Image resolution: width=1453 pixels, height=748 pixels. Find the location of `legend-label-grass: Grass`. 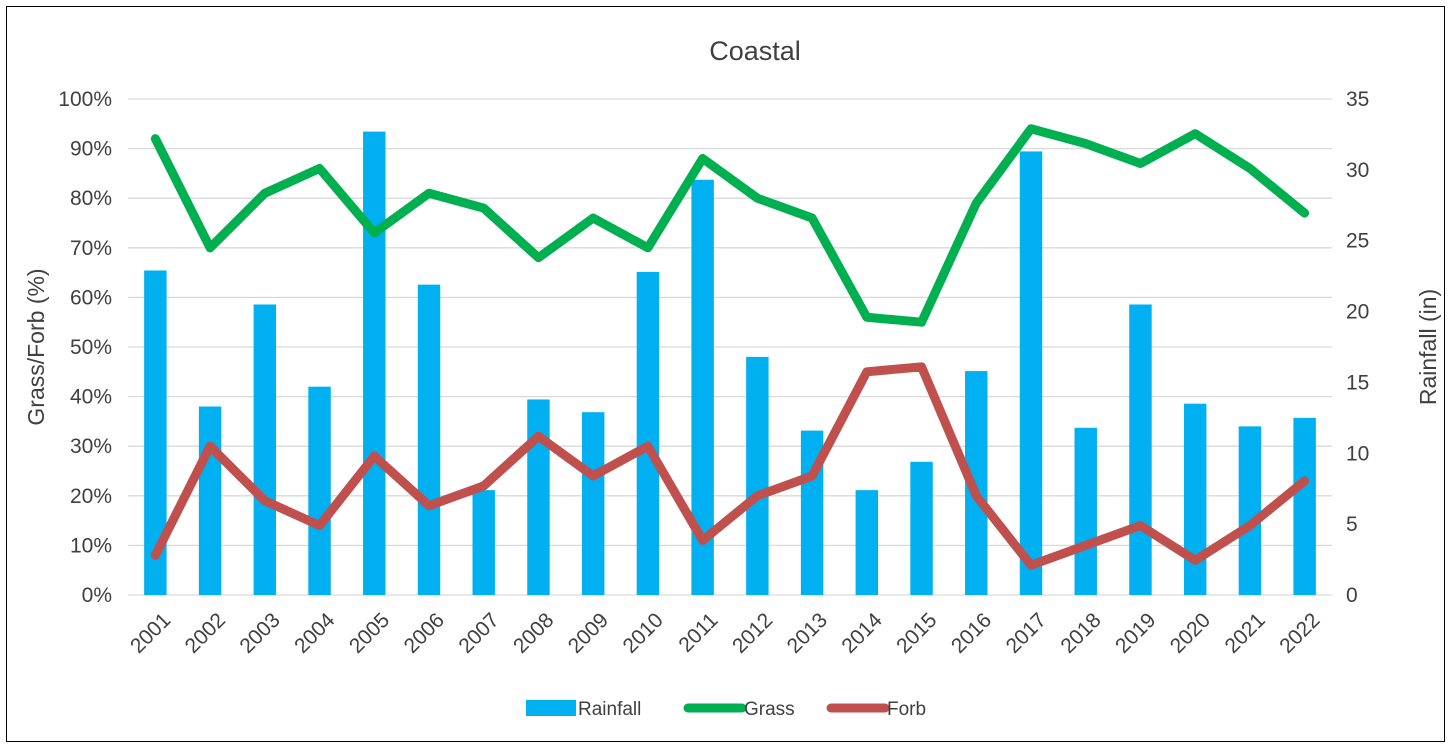

legend-label-grass: Grass is located at coordinates (769, 709).